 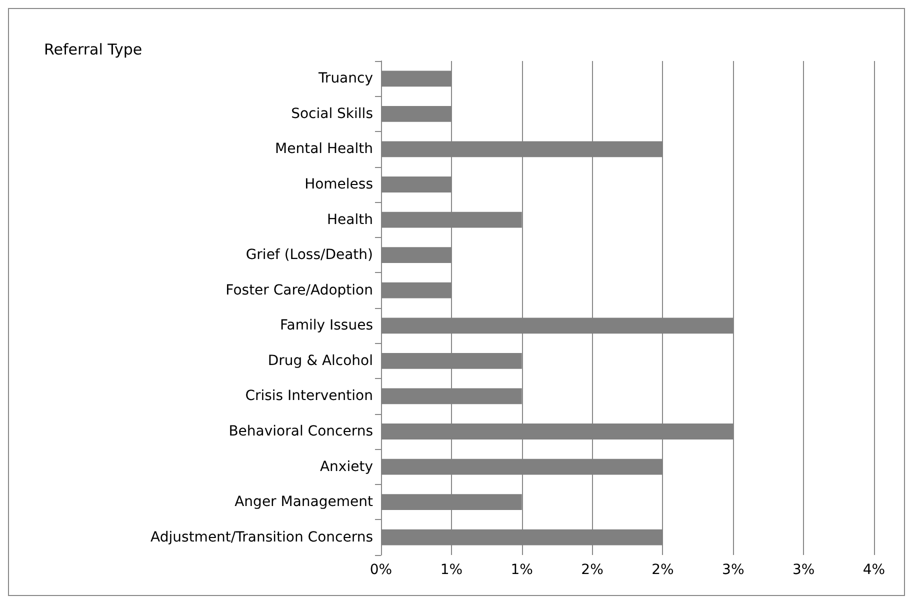 I want to click on x-tick-label: 0%, so click(x=381, y=570).